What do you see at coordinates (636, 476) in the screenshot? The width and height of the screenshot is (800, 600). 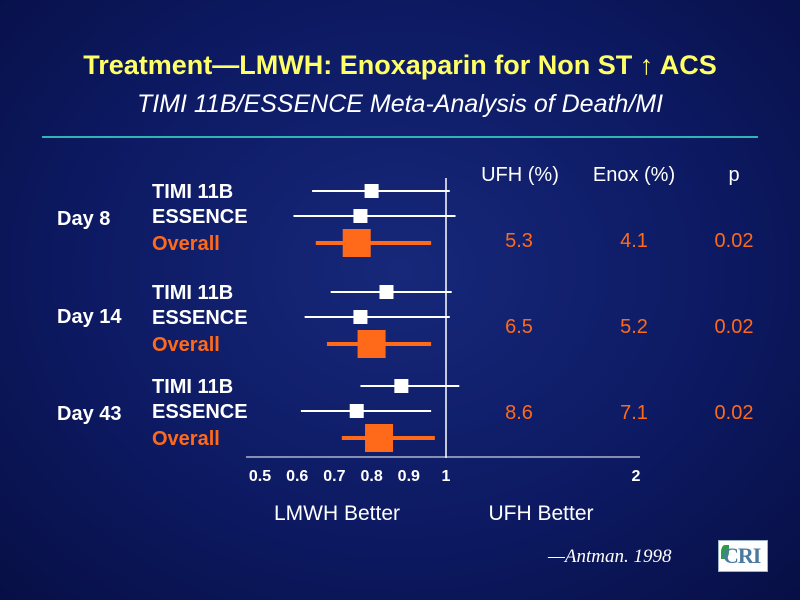 I see `x-tick-label-6: 2` at bounding box center [636, 476].